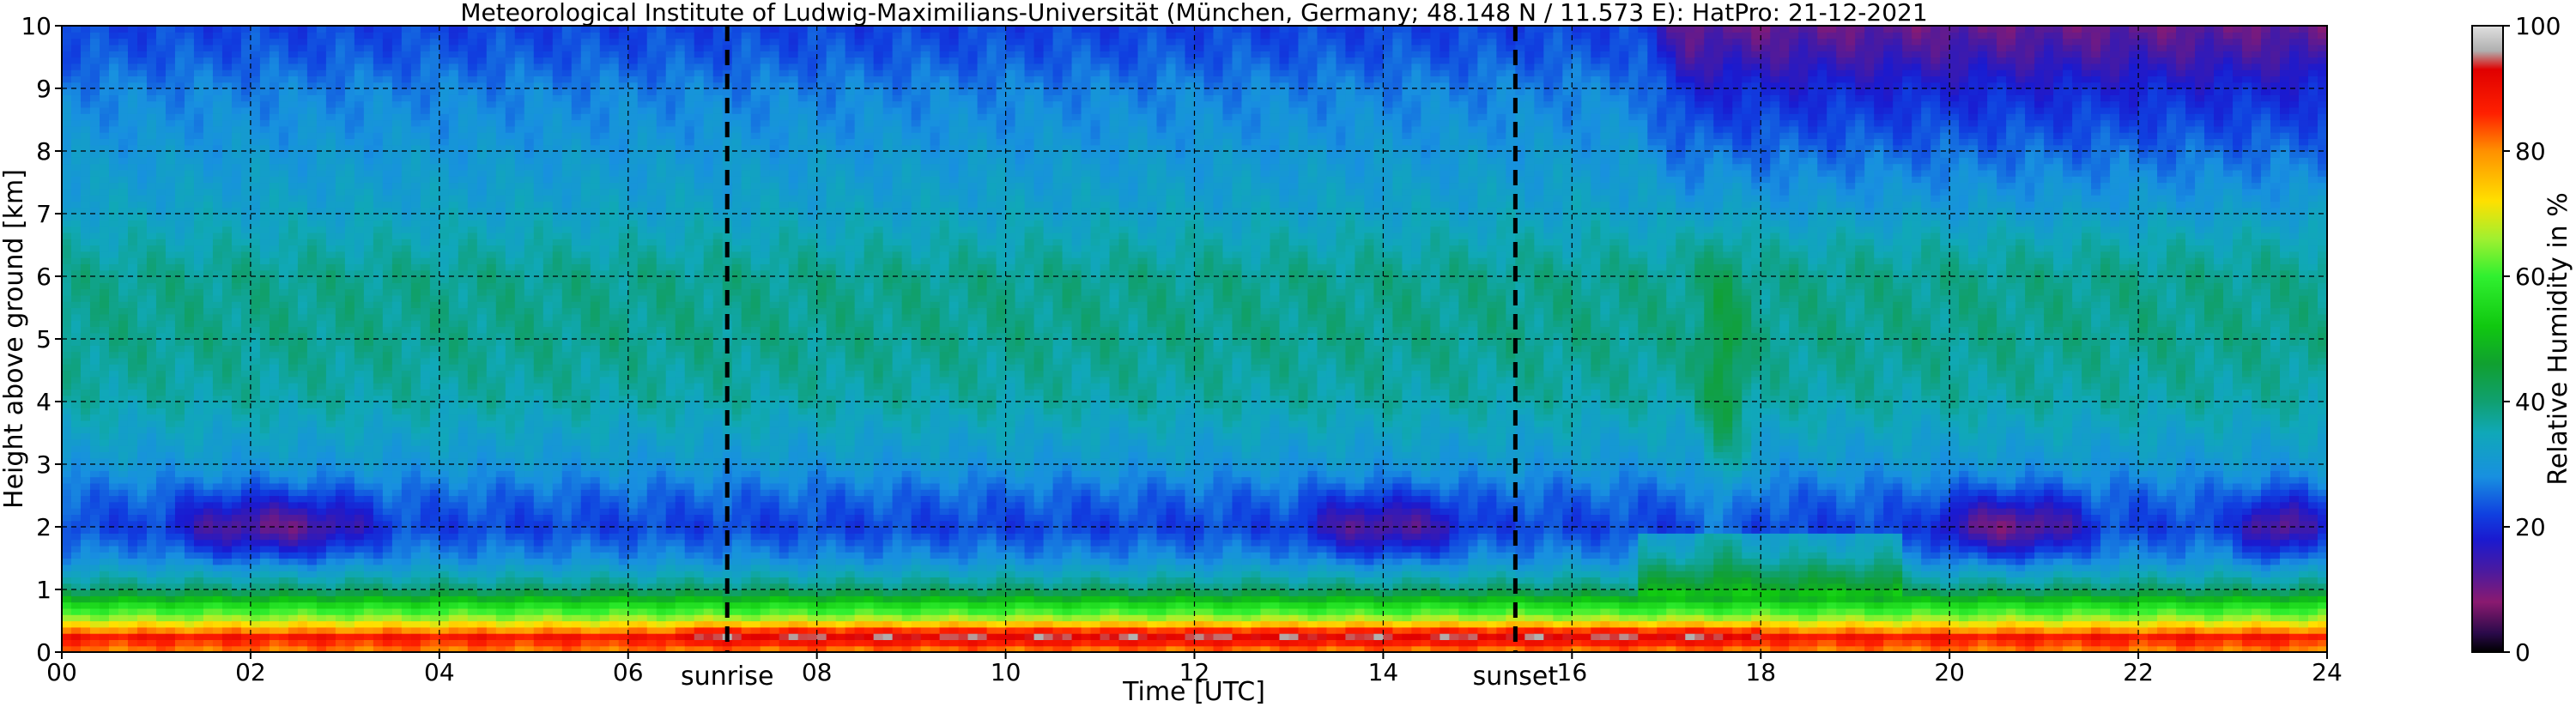 The width and height of the screenshot is (2576, 707). Describe the element at coordinates (44, 89) in the screenshot. I see `y-tick-label: 9` at that location.